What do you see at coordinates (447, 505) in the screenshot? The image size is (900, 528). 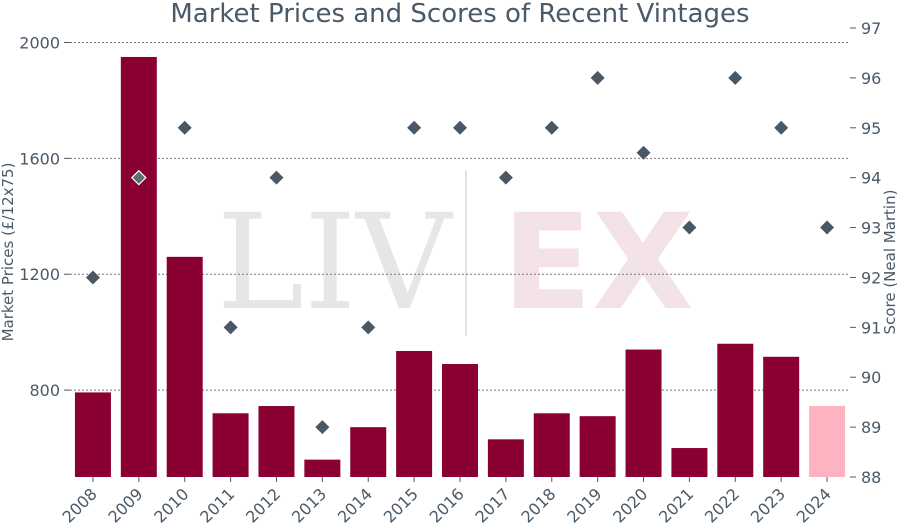 I see `x-tick-label: 2016` at bounding box center [447, 505].